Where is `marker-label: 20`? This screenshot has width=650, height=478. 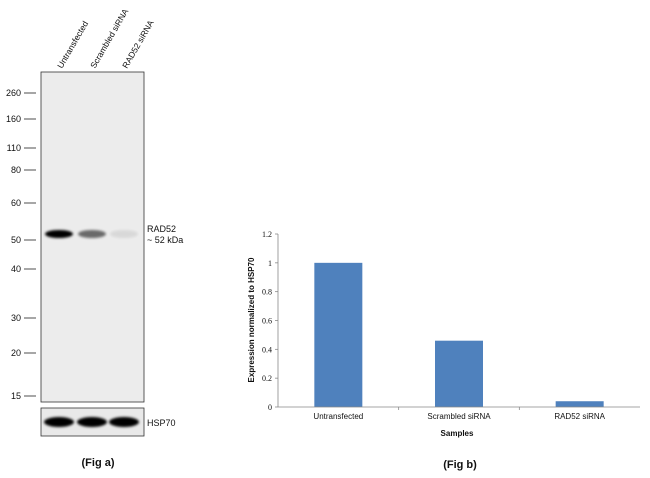 marker-label: 20 is located at coordinates (16, 353).